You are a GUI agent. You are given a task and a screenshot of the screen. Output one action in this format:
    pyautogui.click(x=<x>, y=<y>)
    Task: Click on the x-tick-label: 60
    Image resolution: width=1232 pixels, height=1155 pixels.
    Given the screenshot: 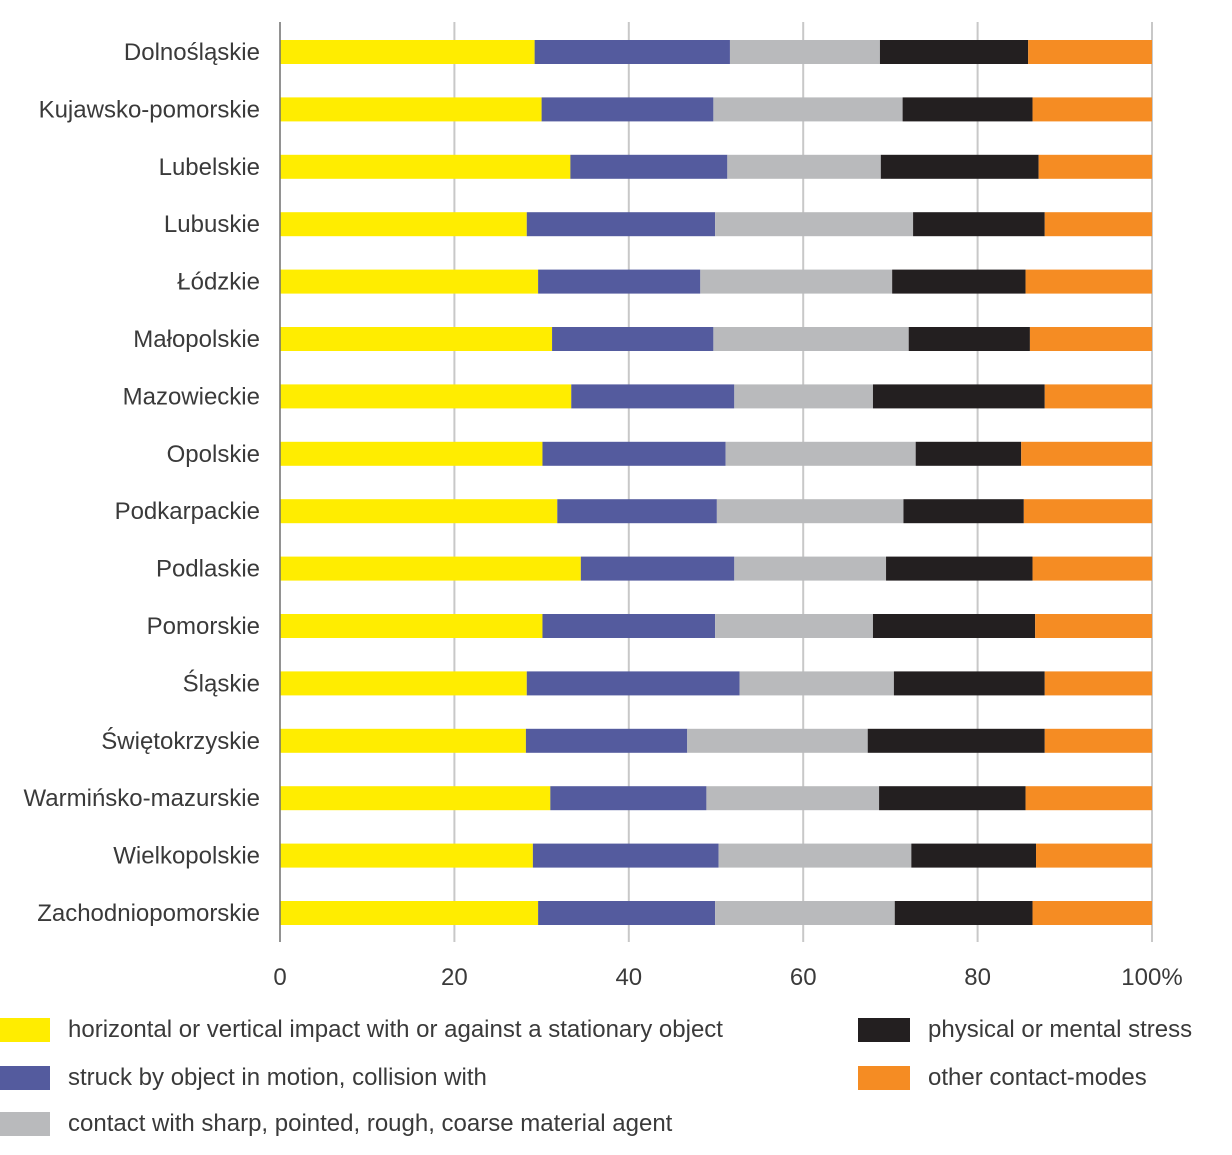 What is the action you would take?
    pyautogui.click(x=803, y=977)
    